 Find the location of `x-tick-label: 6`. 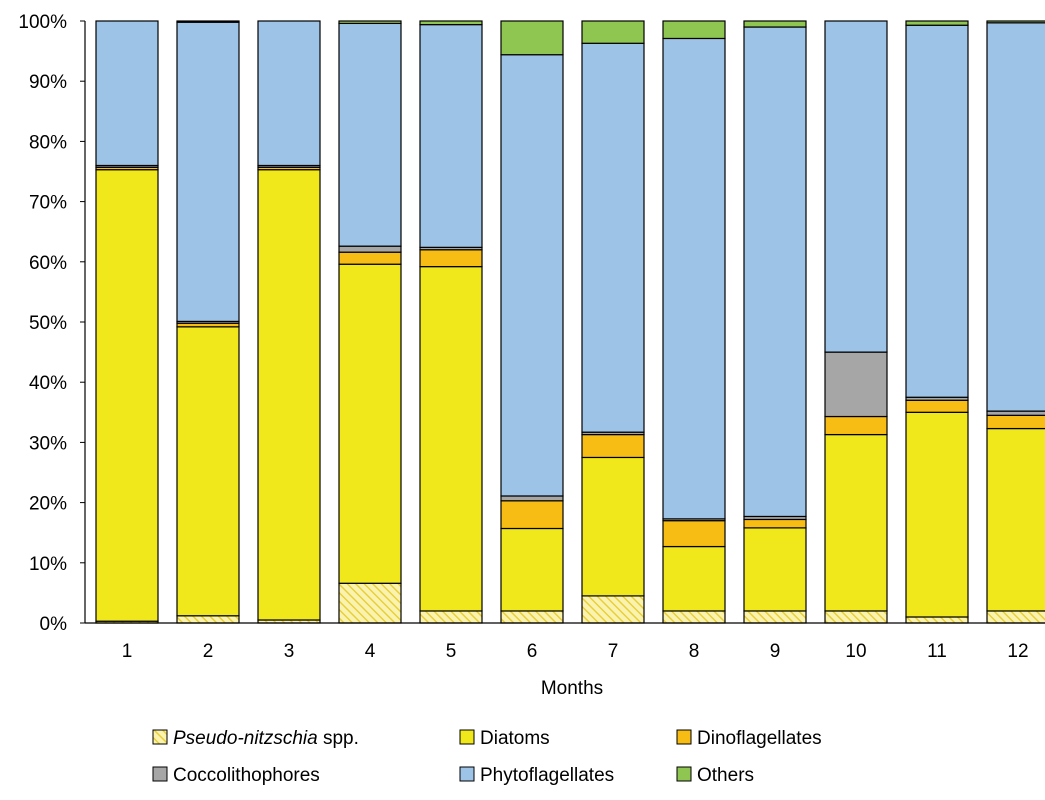

x-tick-label: 6 is located at coordinates (532, 651).